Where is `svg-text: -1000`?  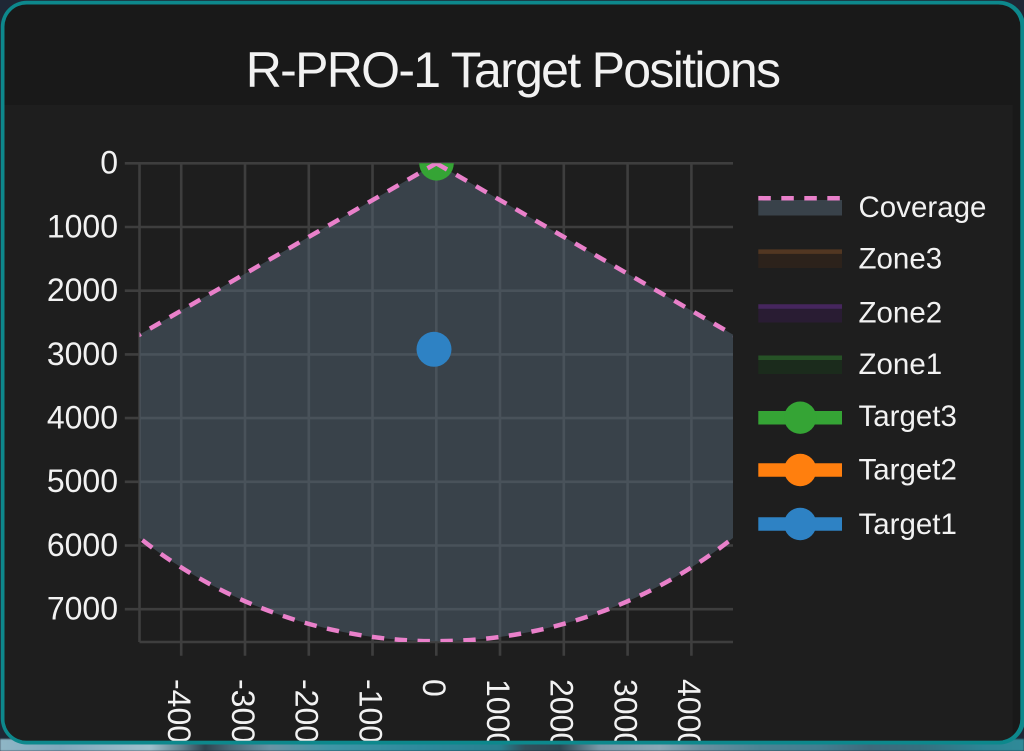 svg-text: -1000 is located at coordinates (370, 715).